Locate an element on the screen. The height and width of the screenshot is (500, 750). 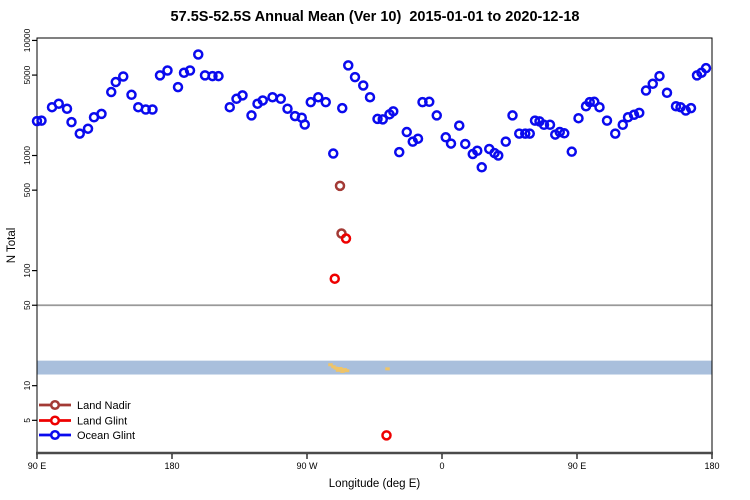
legend-item-land-glint-marker is located at coordinates (55, 420).